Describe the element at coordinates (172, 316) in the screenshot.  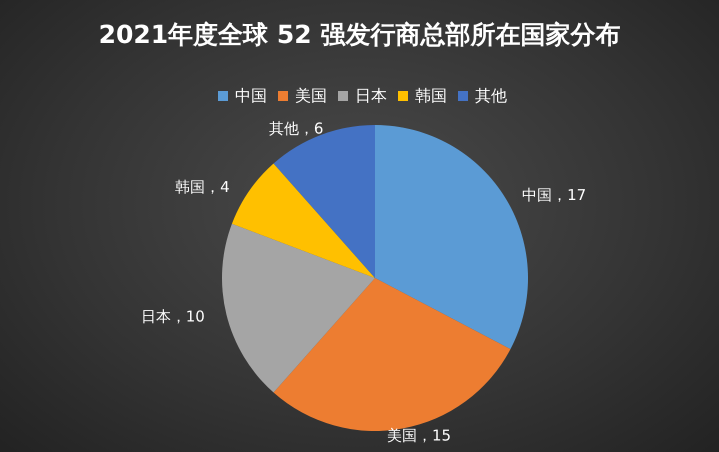
I see `data-label: 日本，10` at that location.